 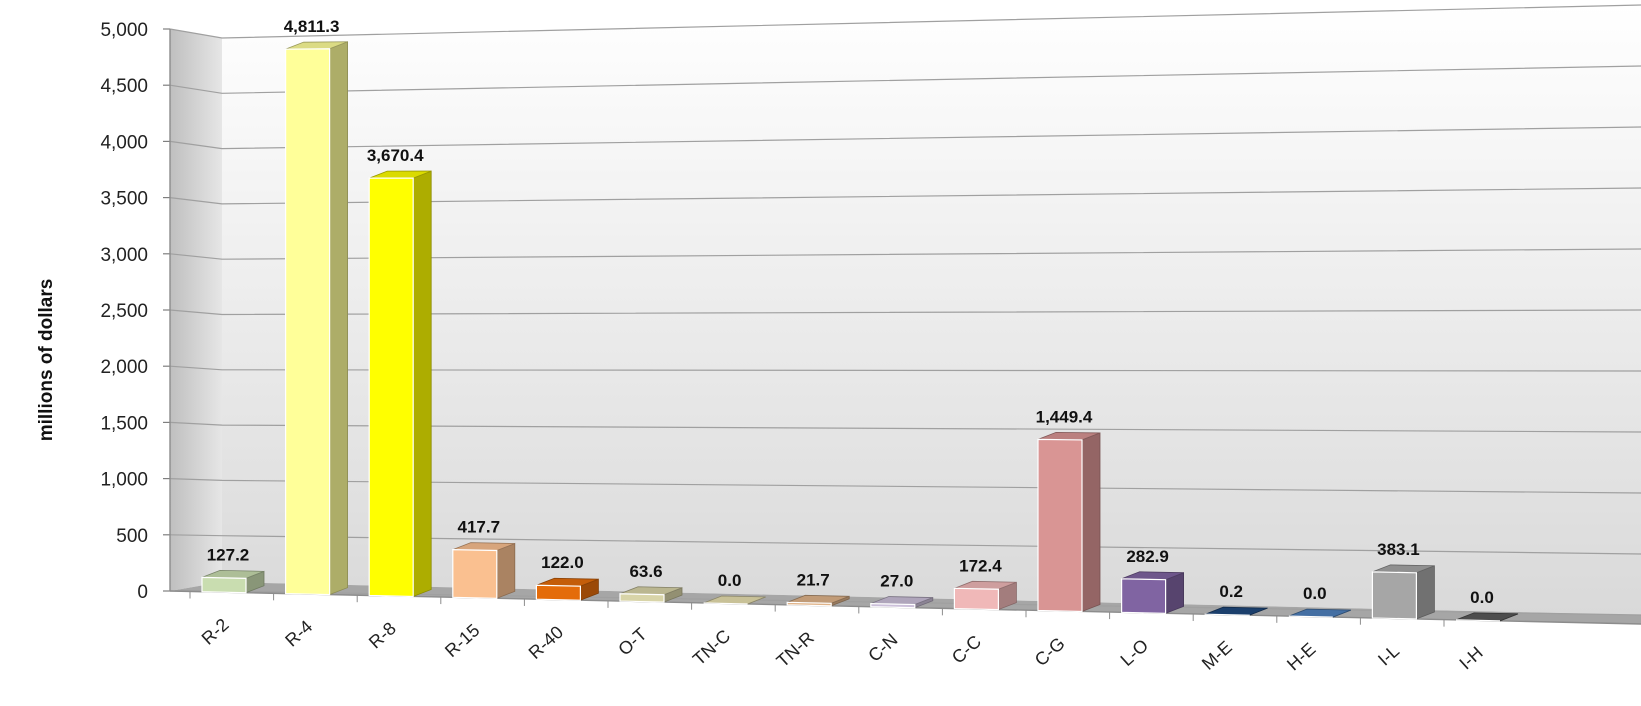 I want to click on x-tick-label: R-4, so click(x=298, y=633).